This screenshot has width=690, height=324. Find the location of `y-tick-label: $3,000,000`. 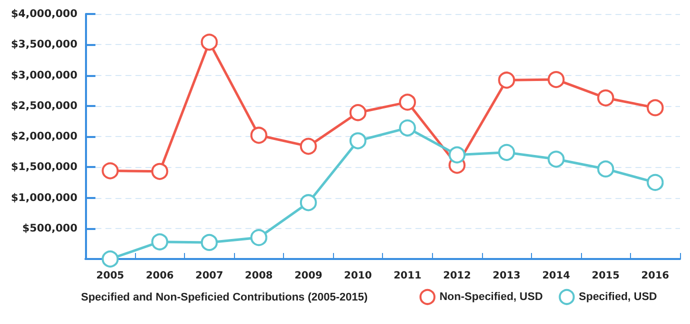

y-tick-label: $3,000,000 is located at coordinates (44, 75).